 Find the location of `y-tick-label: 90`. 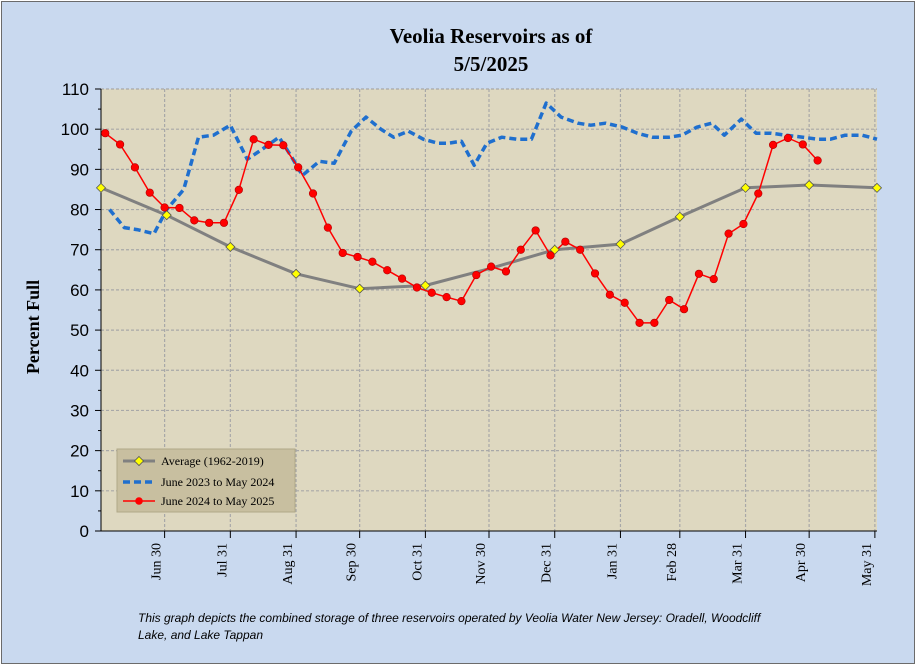

y-tick-label: 90 is located at coordinates (79, 169).